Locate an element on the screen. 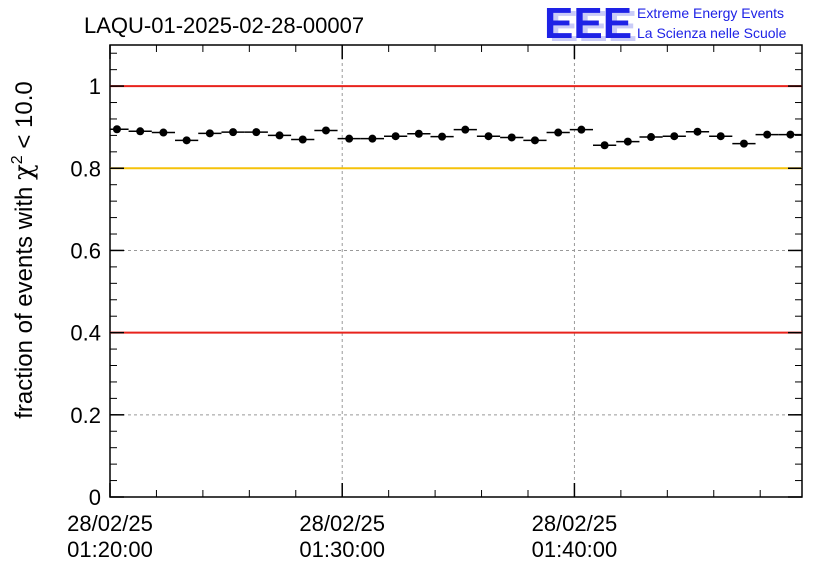  data-points is located at coordinates (456, 137).